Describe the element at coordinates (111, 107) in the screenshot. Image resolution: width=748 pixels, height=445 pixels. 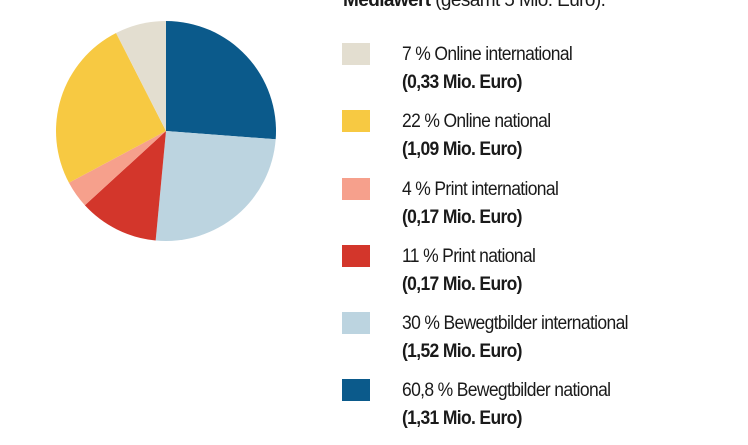
I see `pie-slice-online-national` at that location.